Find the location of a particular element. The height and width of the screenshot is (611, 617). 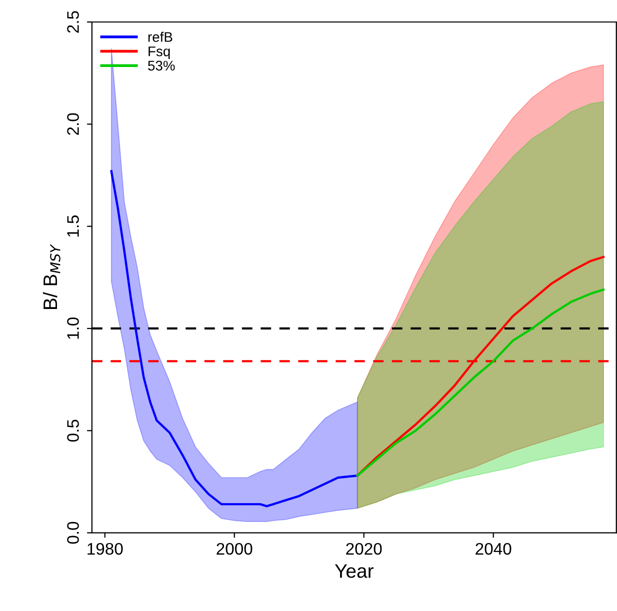

x-tick-label: 1980 is located at coordinates (105, 548).